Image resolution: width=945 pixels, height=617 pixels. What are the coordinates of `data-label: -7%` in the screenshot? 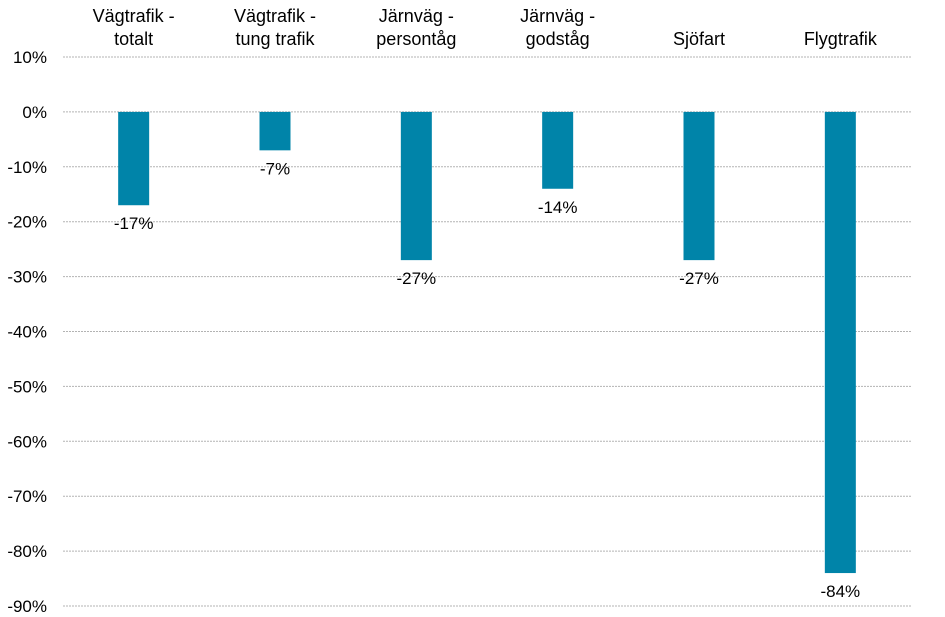 It's located at (275, 168).